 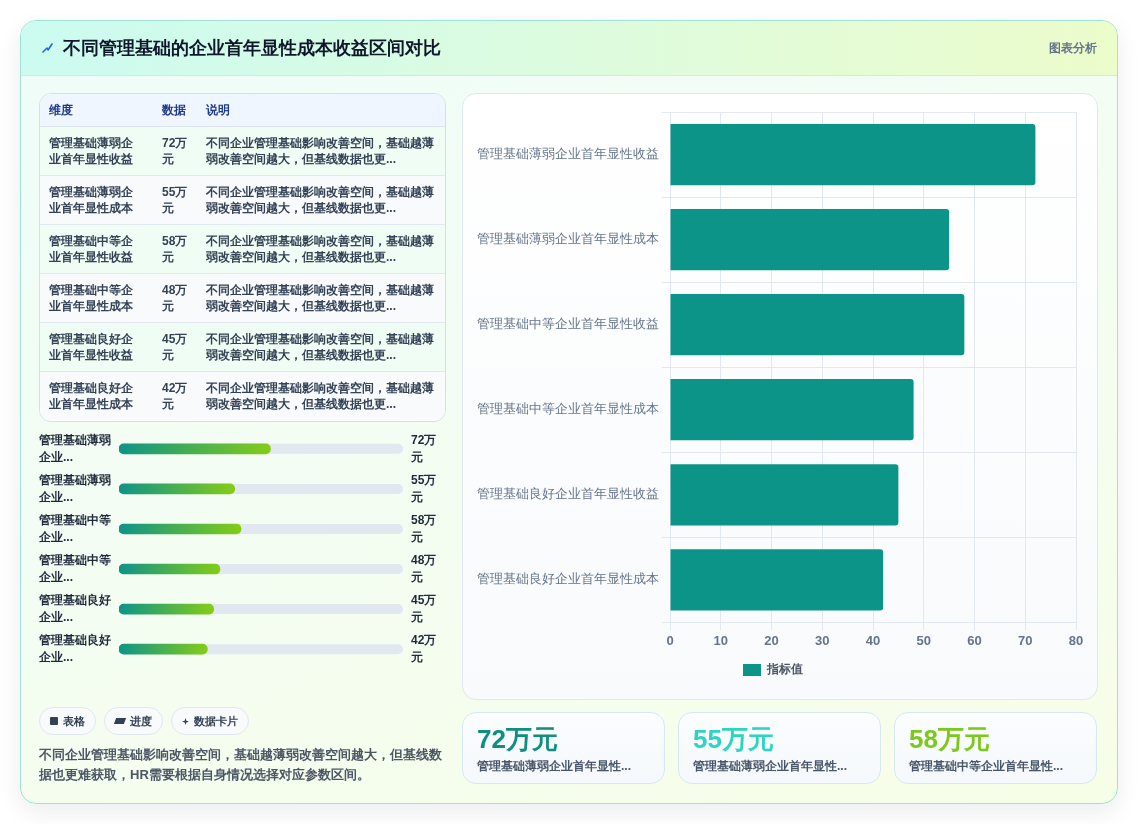 I want to click on data-label: 58万元, so click(x=423, y=528).